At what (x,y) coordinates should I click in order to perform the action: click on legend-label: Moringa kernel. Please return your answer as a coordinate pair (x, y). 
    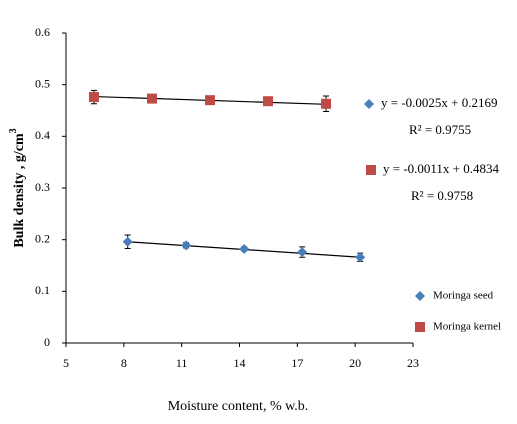
    Looking at the image, I should click on (467, 327).